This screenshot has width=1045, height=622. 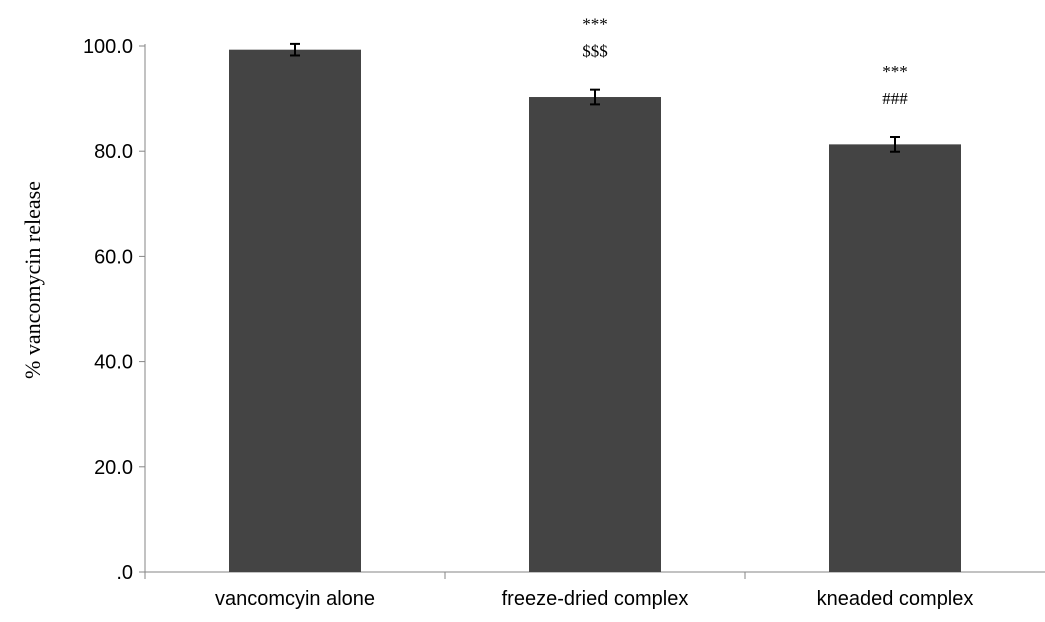 What do you see at coordinates (114, 310) in the screenshot?
I see `y-axis: .0 20.0 40.0 60.0 80.0 100.0` at bounding box center [114, 310].